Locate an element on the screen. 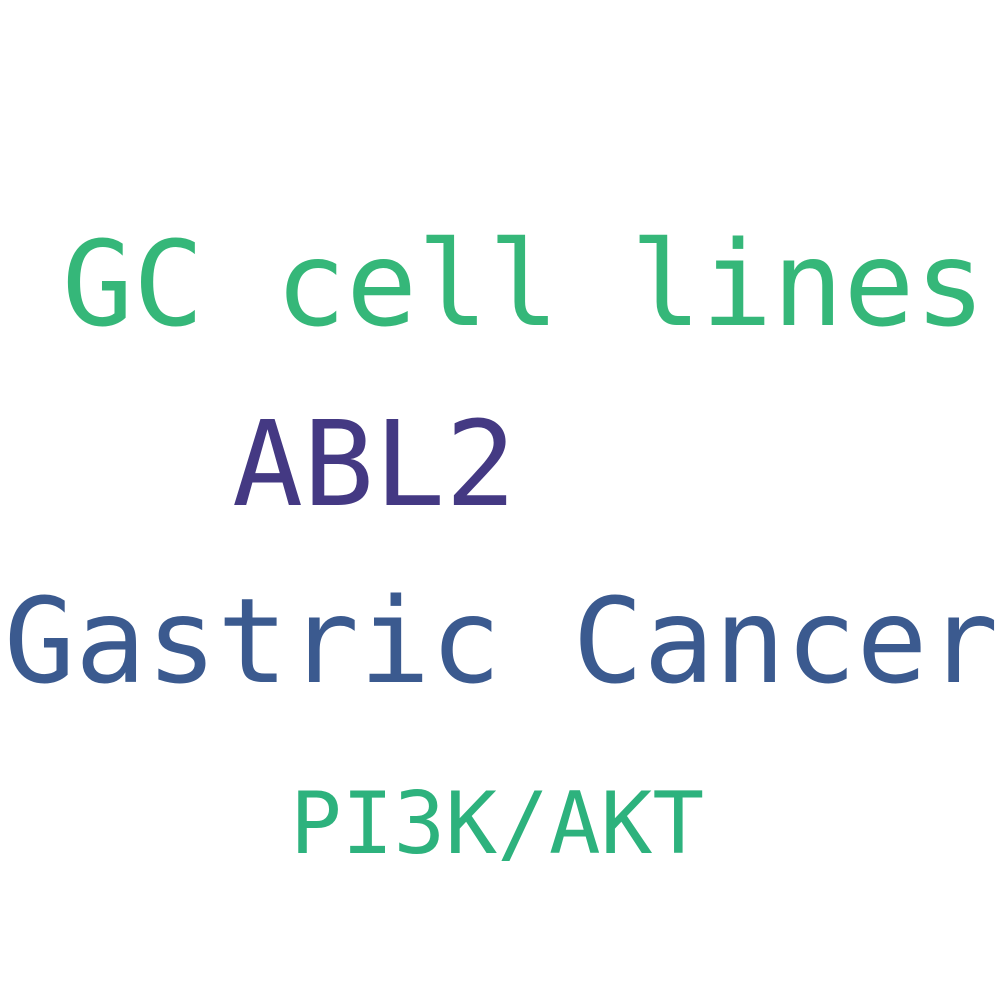  word-gastric-cancer: Gastric Cancer is located at coordinates (501, 641).